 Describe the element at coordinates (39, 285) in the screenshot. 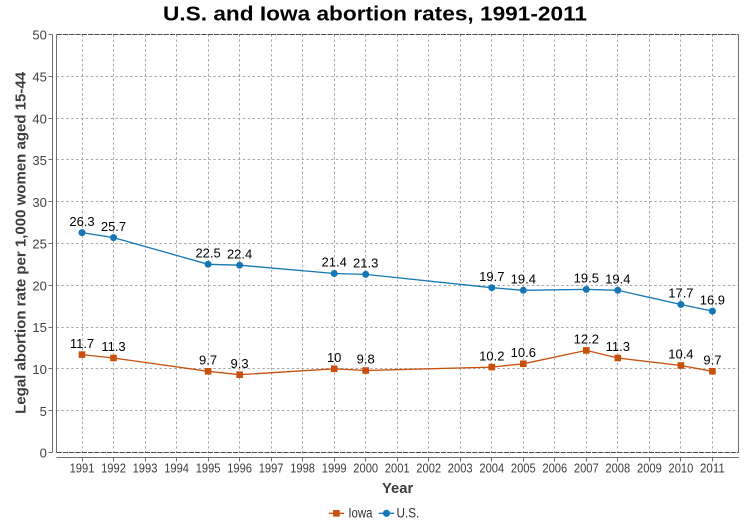

I see `svg-text: 20` at that location.